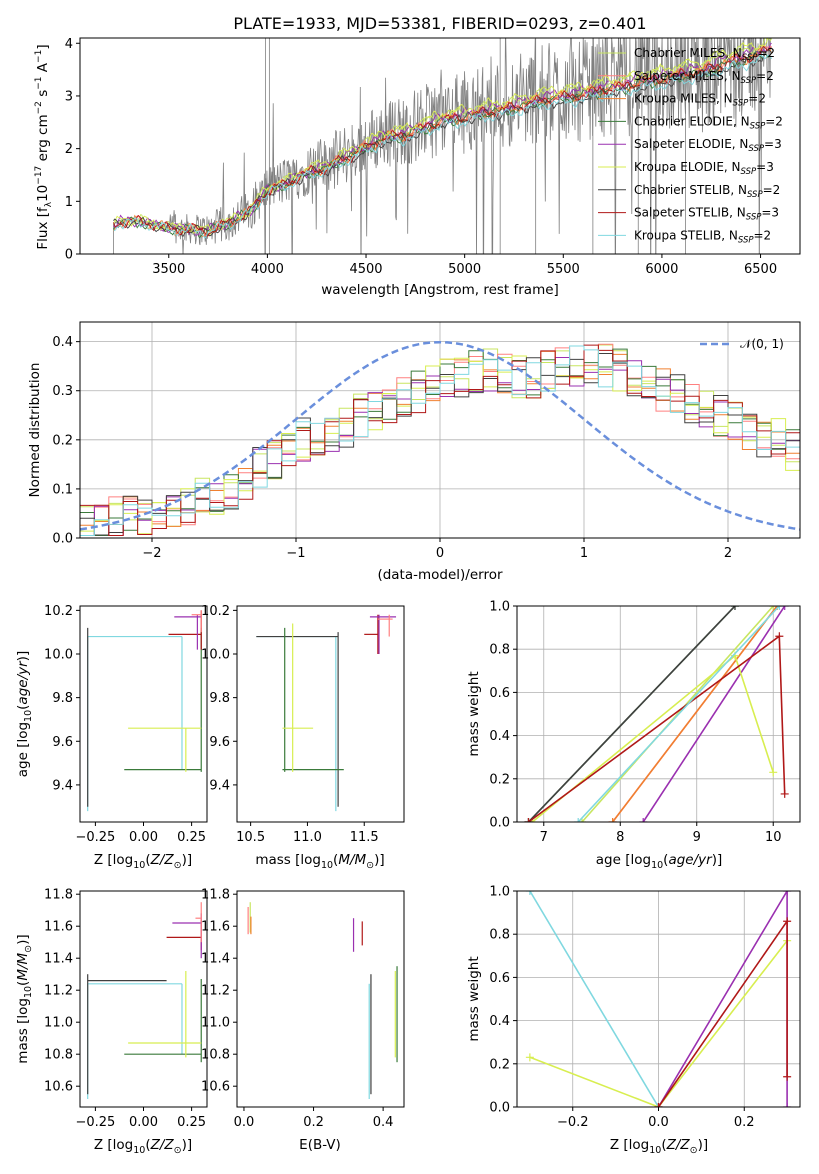 This screenshot has height=1174, width=819. I want to click on residual-xlabel: (data-model)/error, so click(440, 575).